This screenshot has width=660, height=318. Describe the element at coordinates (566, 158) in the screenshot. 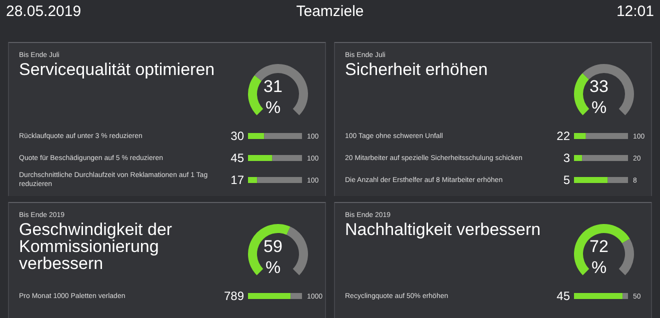

I see `data-label: 3` at that location.